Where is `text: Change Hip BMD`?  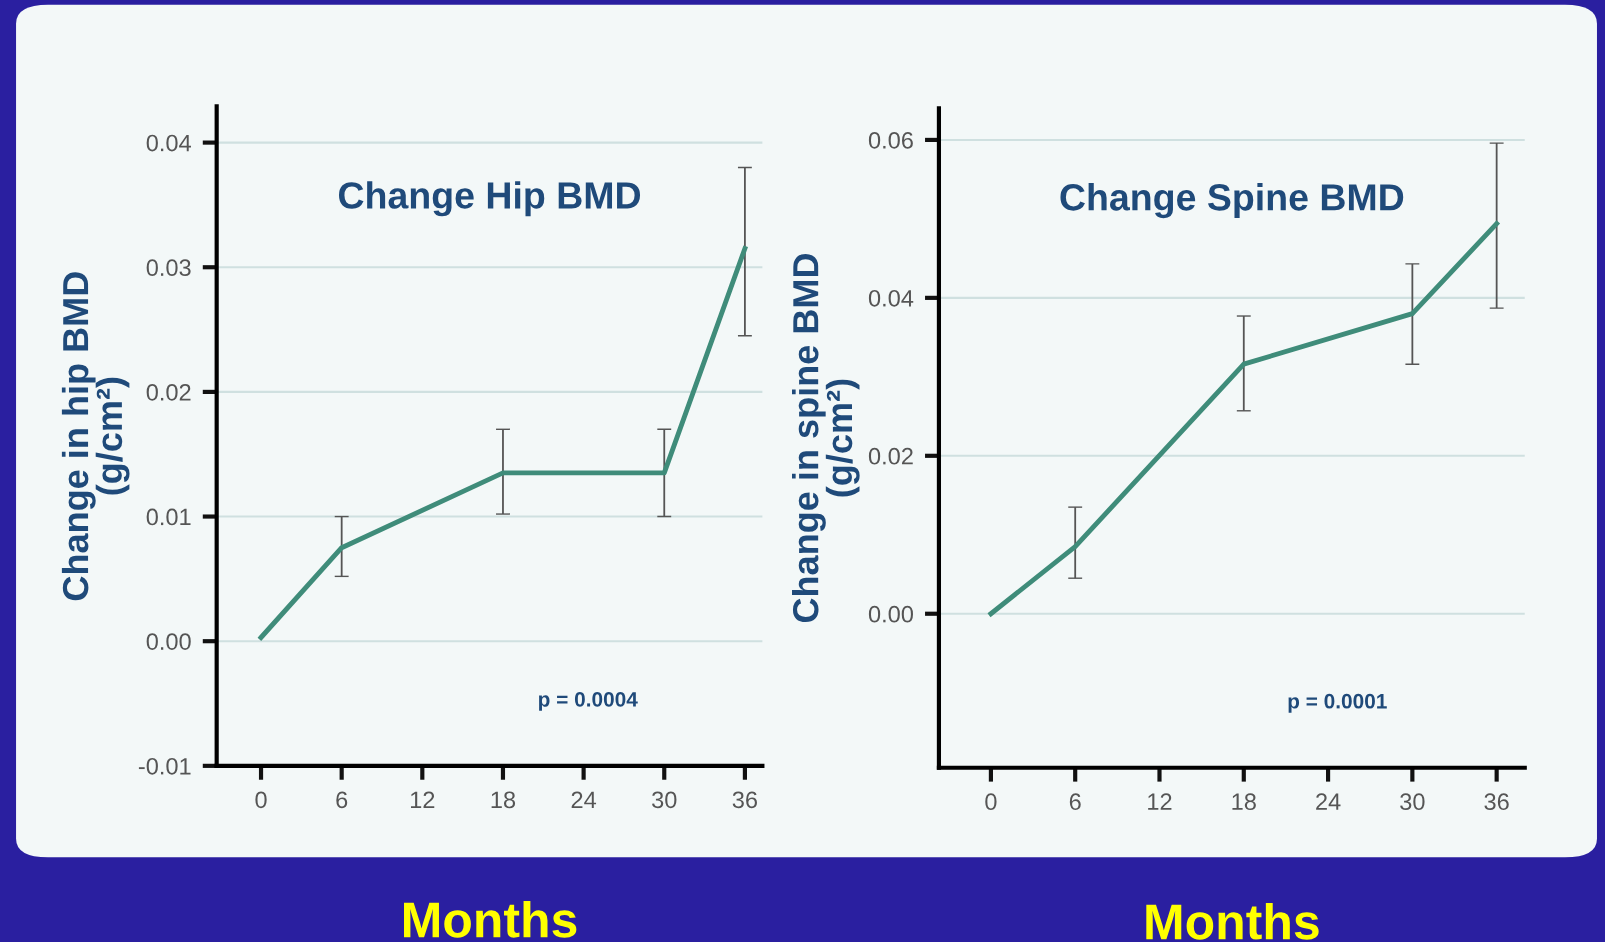 text: Change Hip BMD is located at coordinates (489, 199).